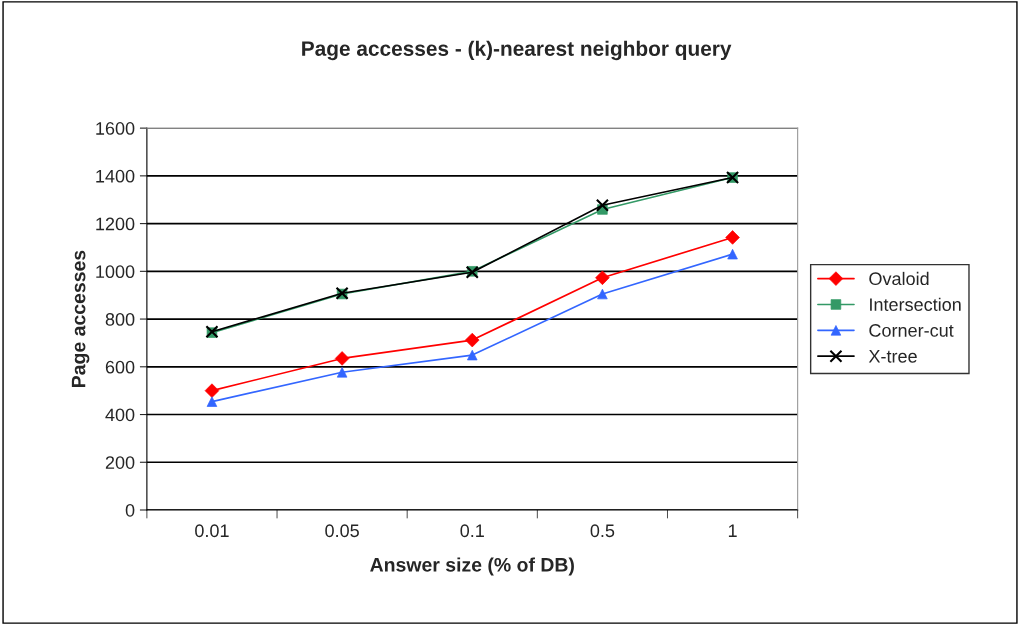 Image resolution: width=1020 pixels, height=625 pixels. Describe the element at coordinates (915, 304) in the screenshot. I see `legend-label: Intersection` at that location.